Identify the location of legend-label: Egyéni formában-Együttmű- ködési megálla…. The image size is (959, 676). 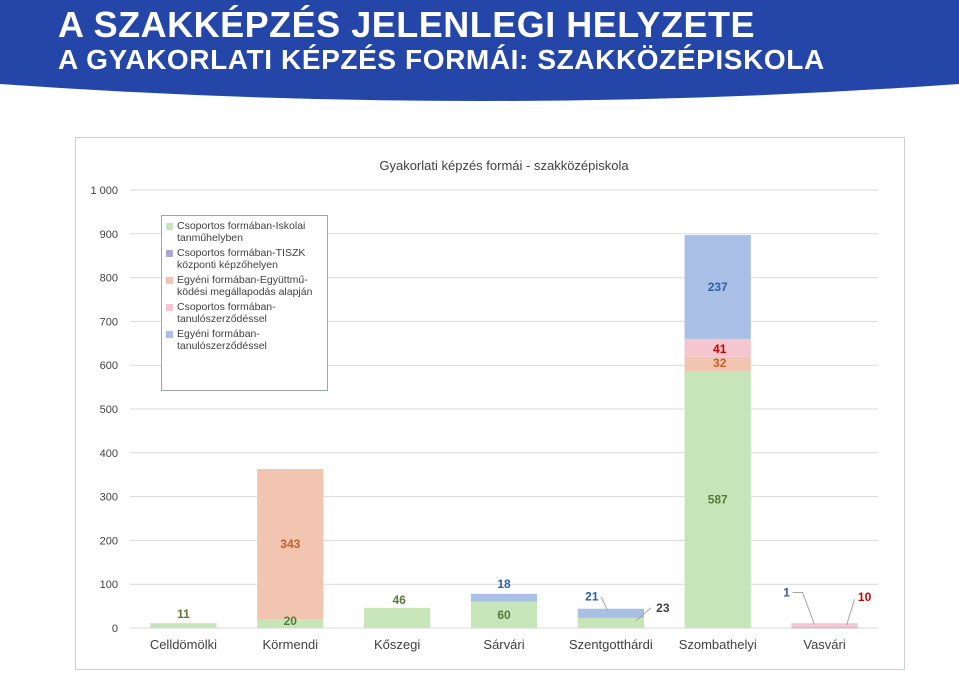
(245, 286).